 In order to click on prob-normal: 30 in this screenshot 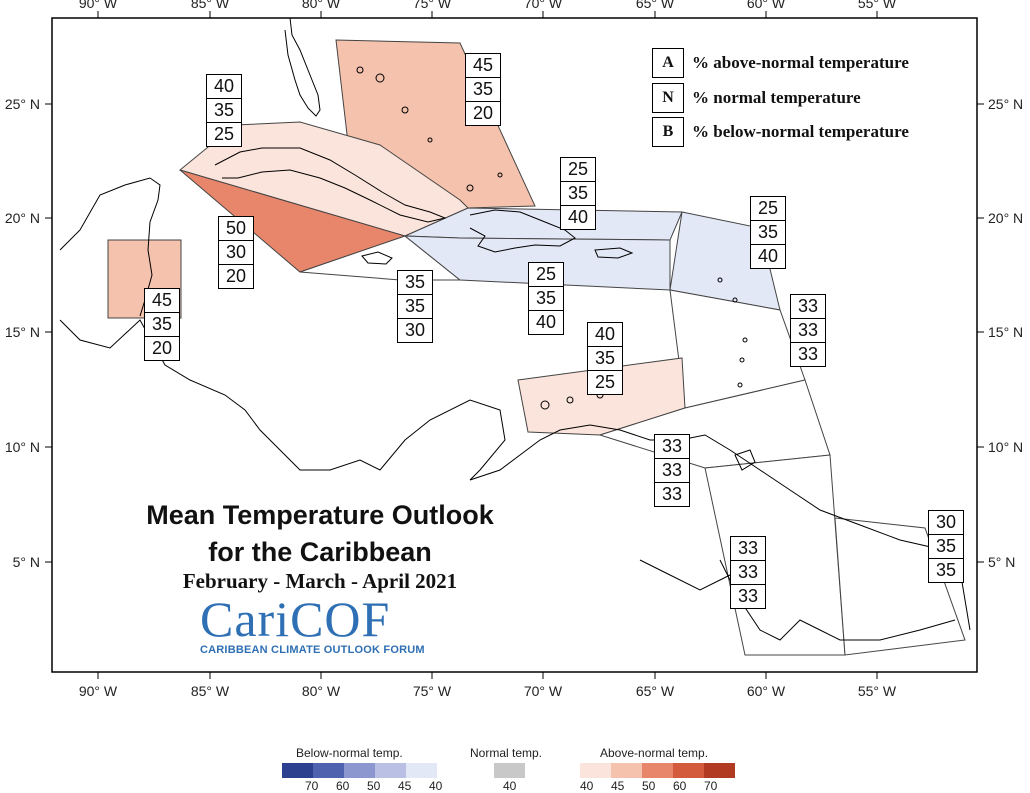, I will do `click(236, 252)`.